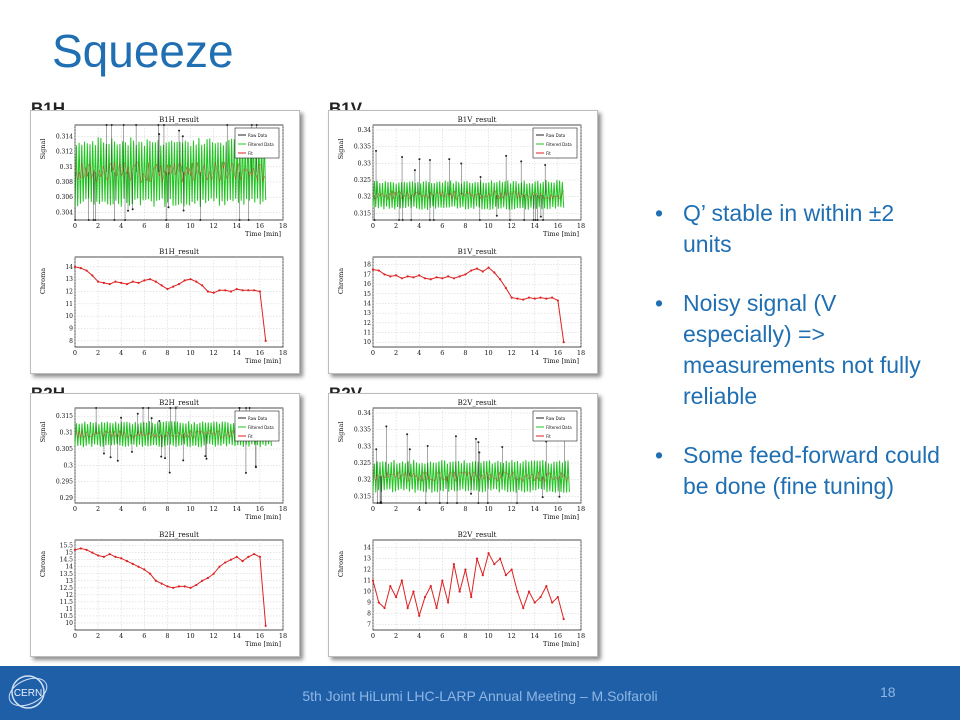 The height and width of the screenshot is (720, 960). I want to click on slide-title: Squeeze, so click(143, 51).